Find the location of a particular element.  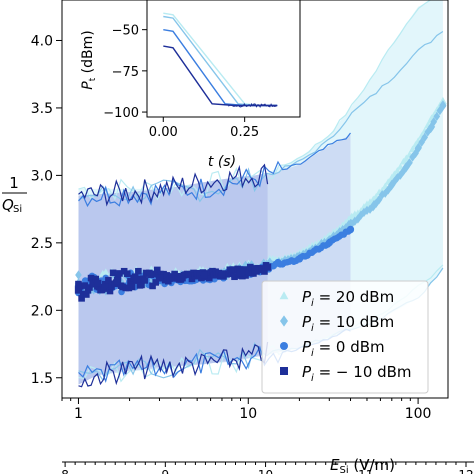

secondary-axis-ticks: 8 9 10 11 12 is located at coordinates (267, 468).